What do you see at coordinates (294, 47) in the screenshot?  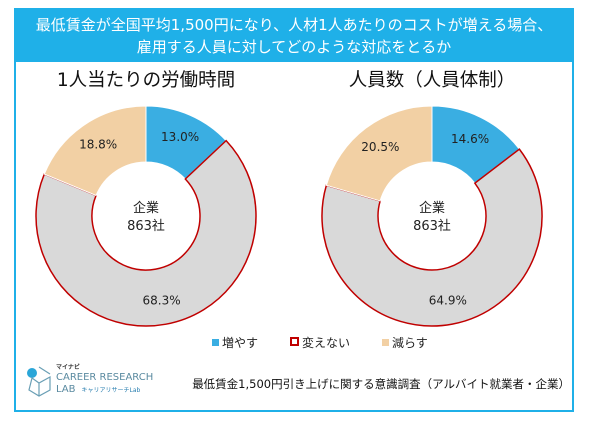 I see `title-line-2: 雇用する人員に対してどのような対応をとるか` at bounding box center [294, 47].